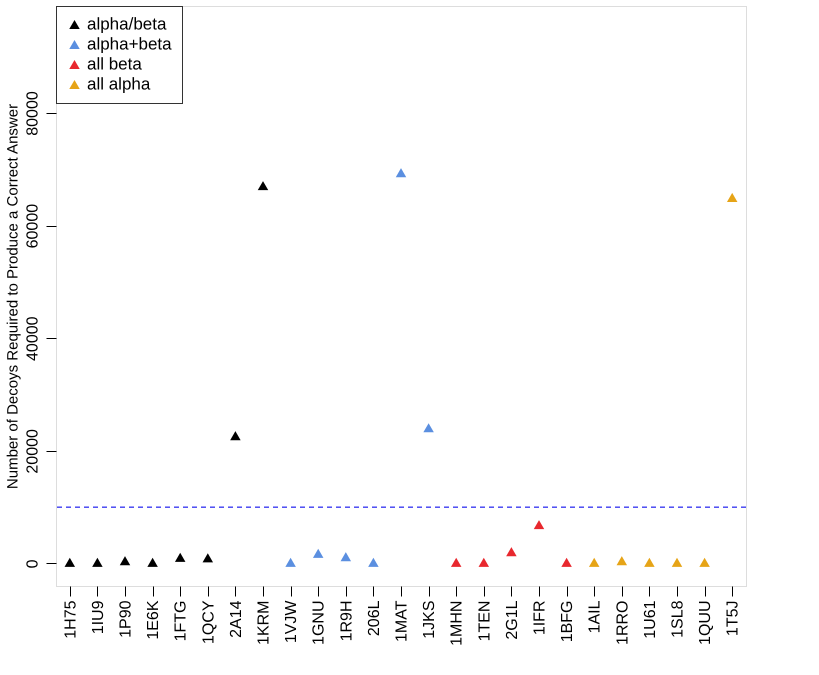 Image resolution: width=819 pixels, height=675 pixels. What do you see at coordinates (126, 619) in the screenshot?
I see `x-tick-label: 1P90` at bounding box center [126, 619].